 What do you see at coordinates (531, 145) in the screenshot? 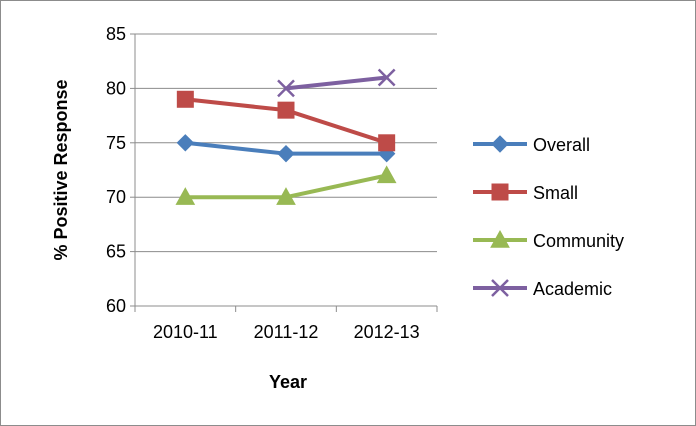
I see `legend-item-overall: Overall` at bounding box center [531, 145].